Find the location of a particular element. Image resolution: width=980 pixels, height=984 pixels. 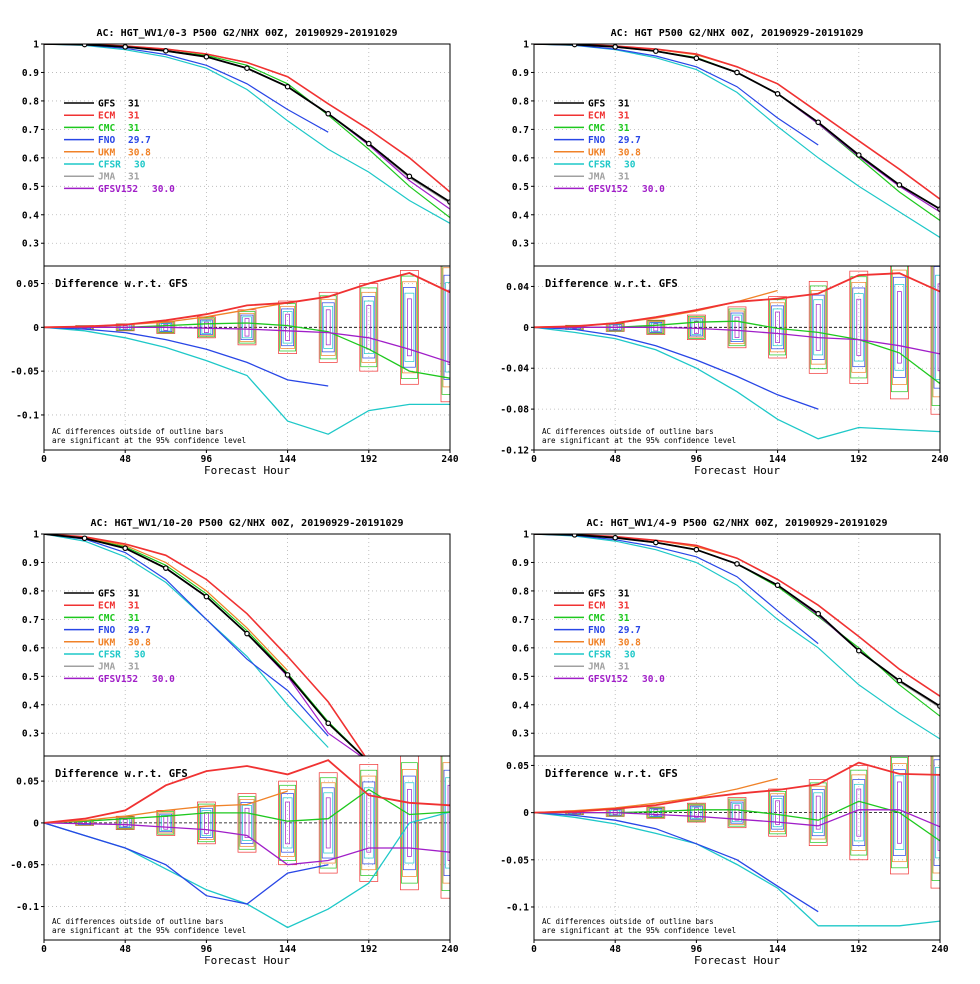

ac-line-cfsr is located at coordinates (247, 134).